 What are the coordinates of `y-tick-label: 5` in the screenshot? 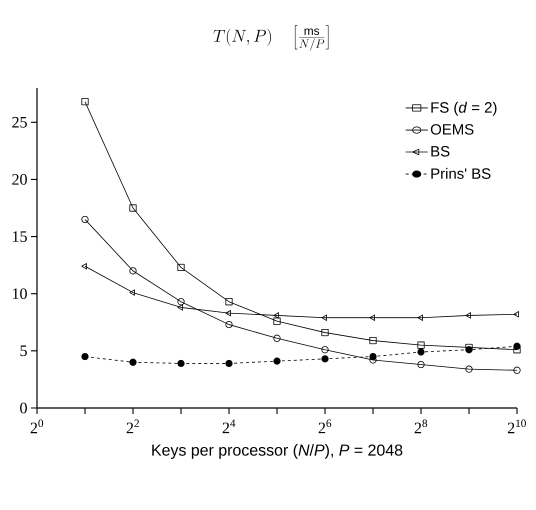 It's located at (23, 351).